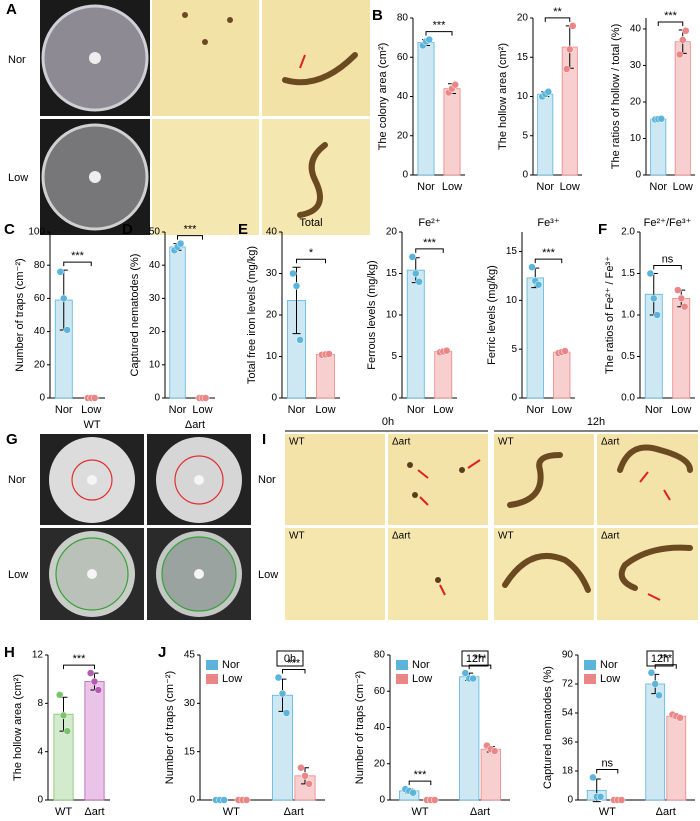 The image size is (700, 821). What do you see at coordinates (128, 519) in the screenshot?
I see `panel-g-photos: G WT Δart Nor Low` at bounding box center [128, 519].